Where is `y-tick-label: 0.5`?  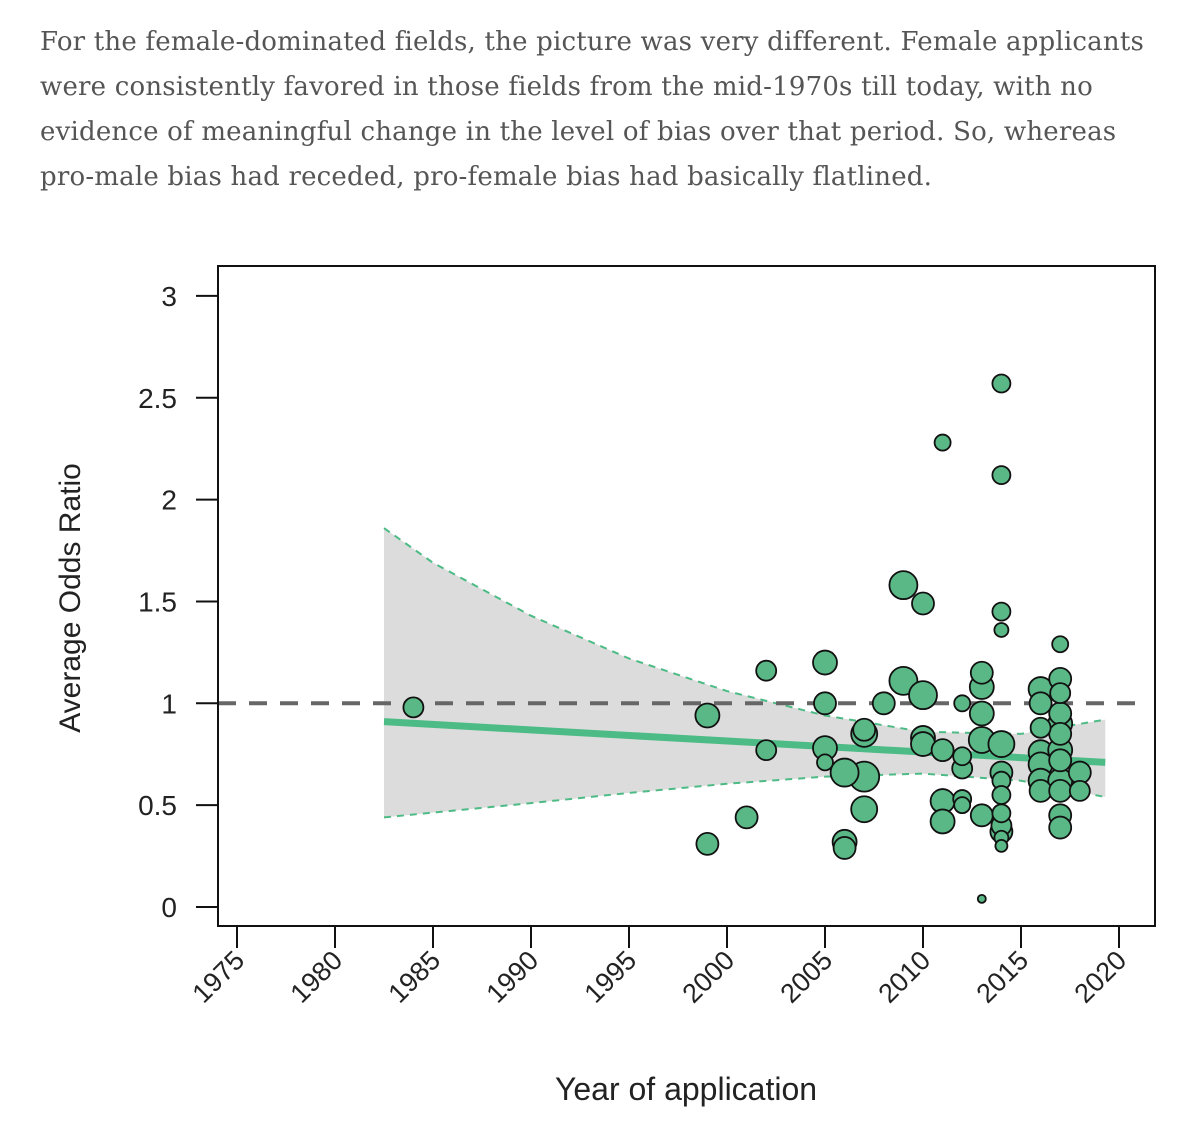
y-tick-label: 0.5 is located at coordinates (157, 805).